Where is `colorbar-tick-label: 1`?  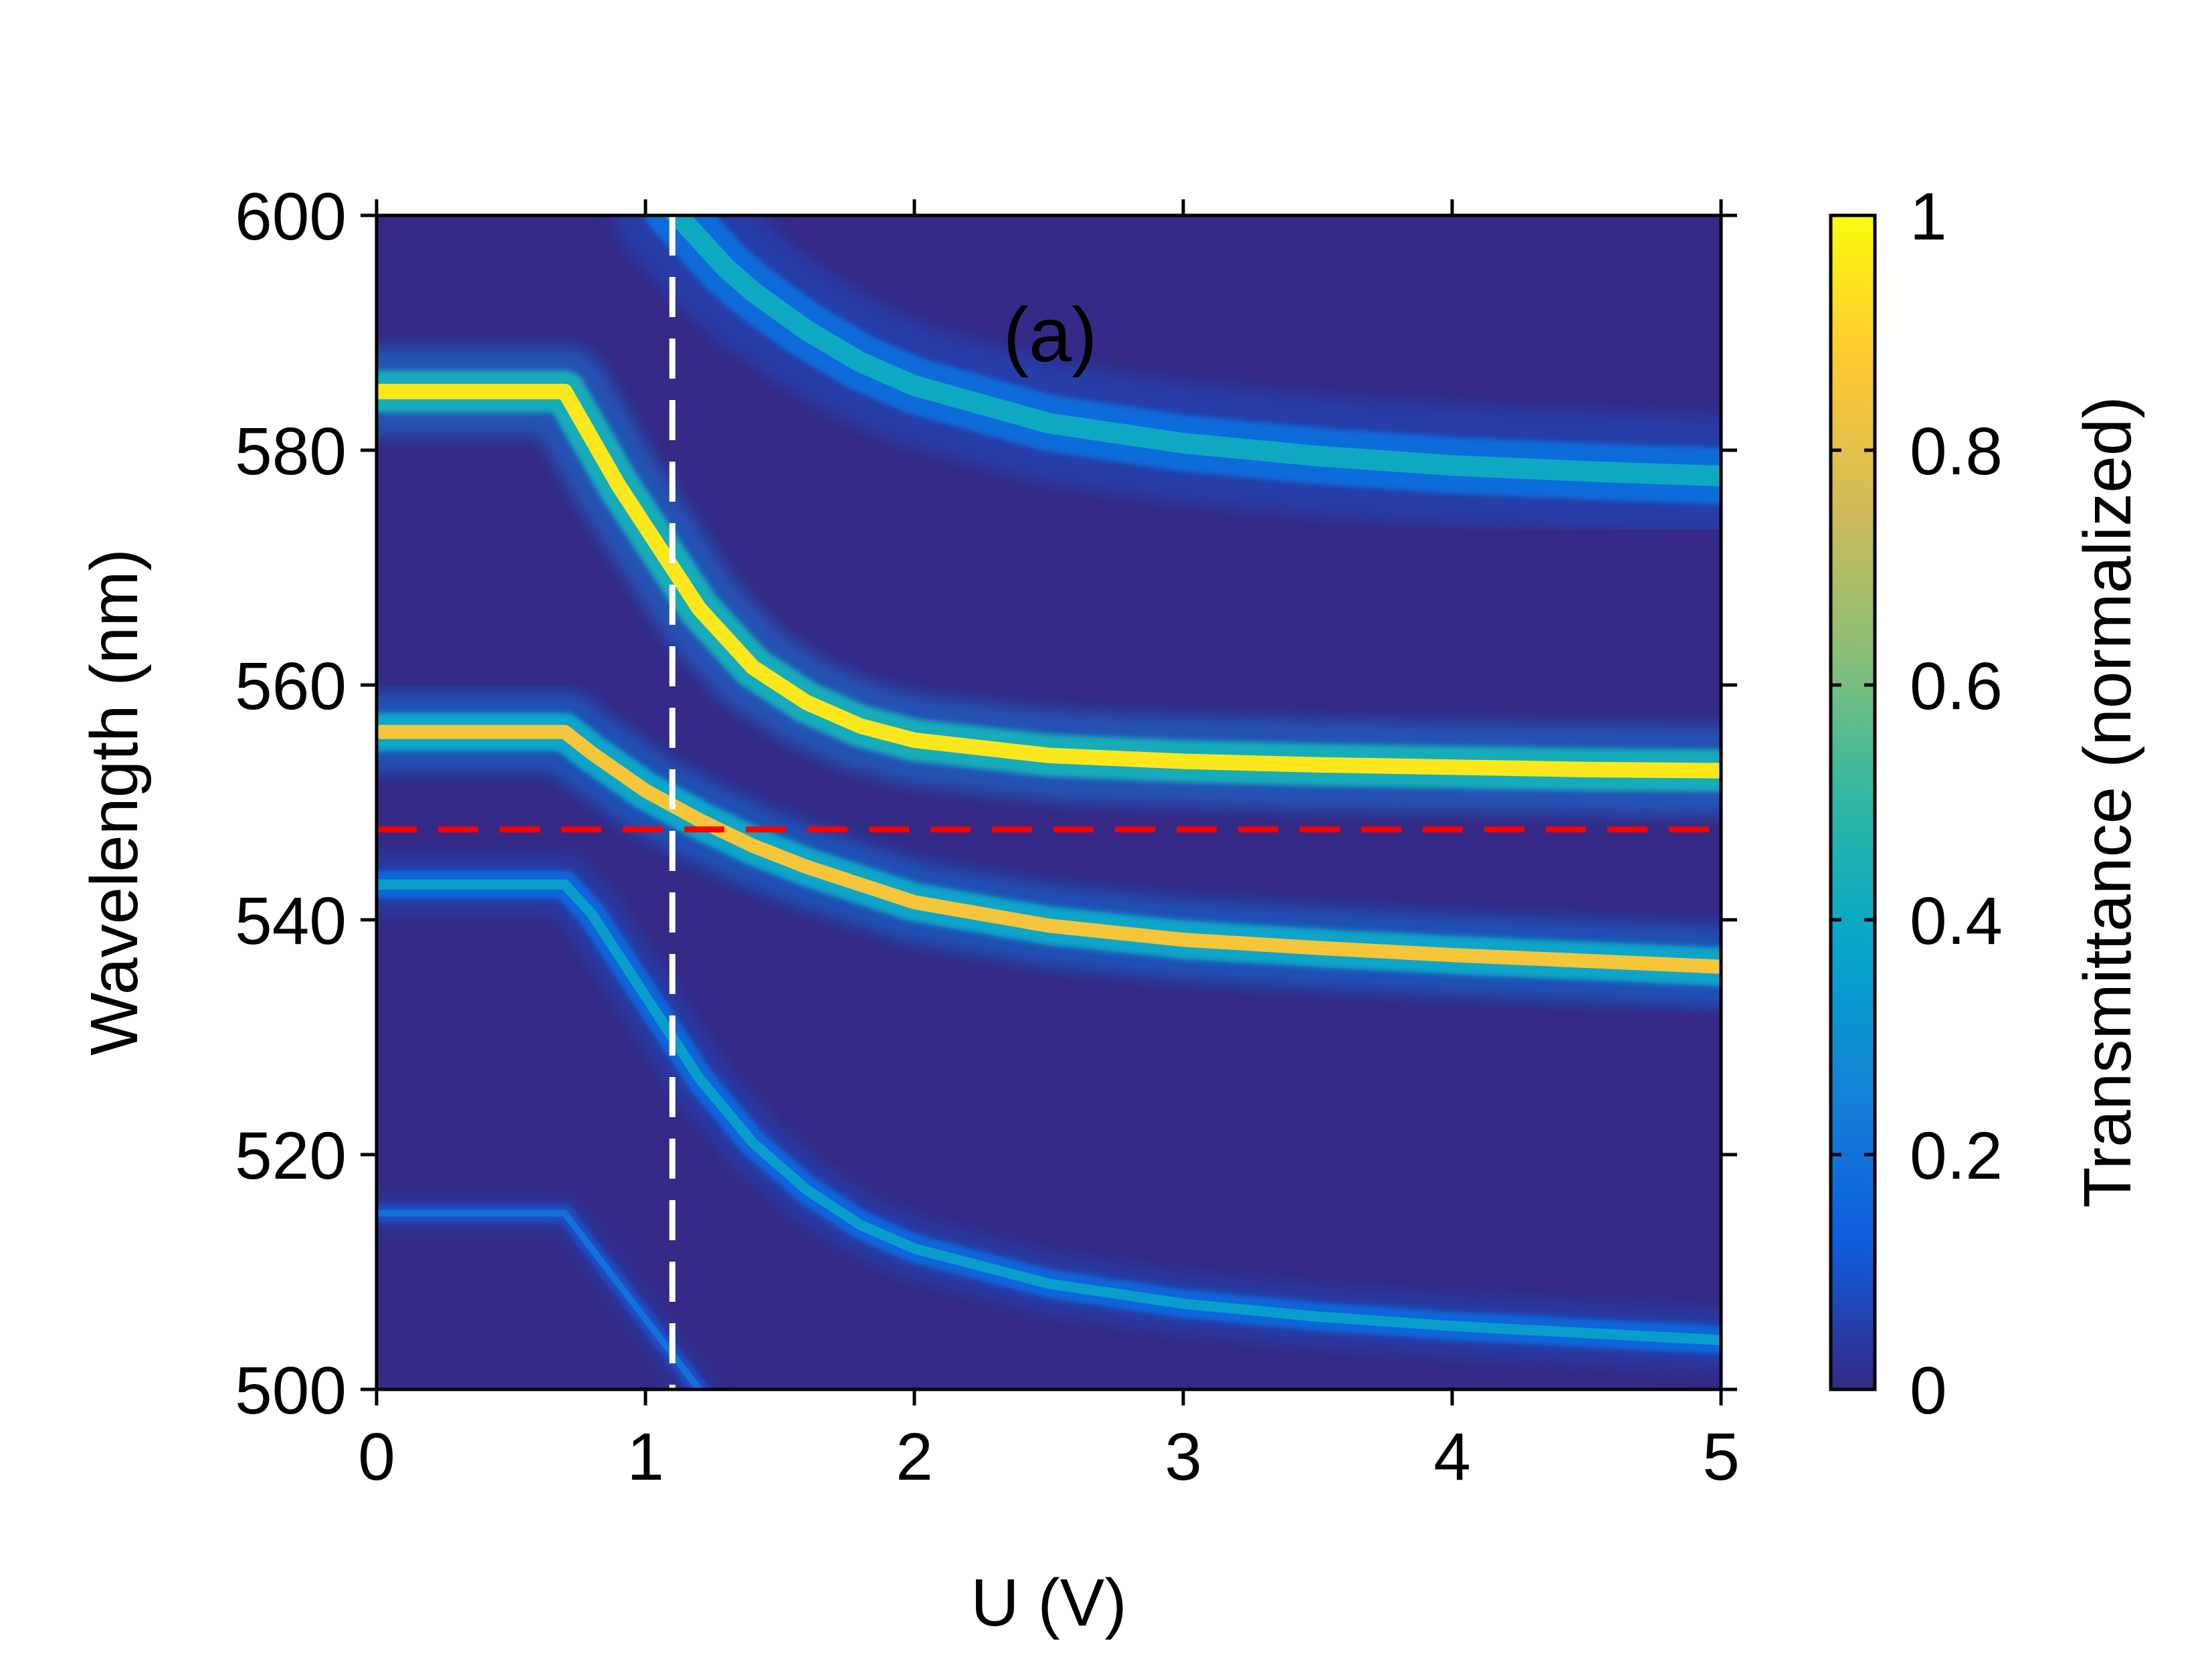 colorbar-tick-label: 1 is located at coordinates (1928, 216).